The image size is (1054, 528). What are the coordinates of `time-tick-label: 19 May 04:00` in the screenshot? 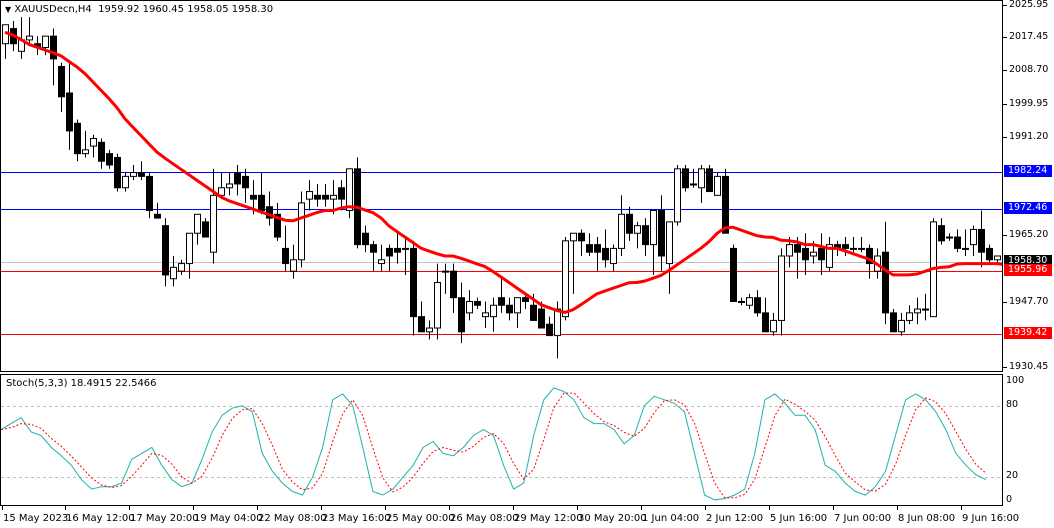 It's located at (228, 518).